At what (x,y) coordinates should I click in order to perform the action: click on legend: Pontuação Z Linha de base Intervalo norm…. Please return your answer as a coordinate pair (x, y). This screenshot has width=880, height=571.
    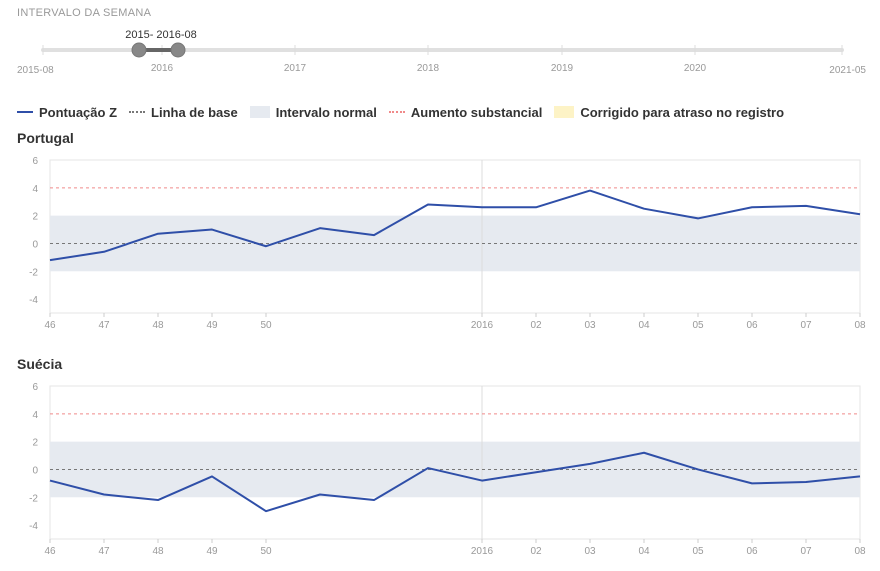
    Looking at the image, I should click on (406, 112).